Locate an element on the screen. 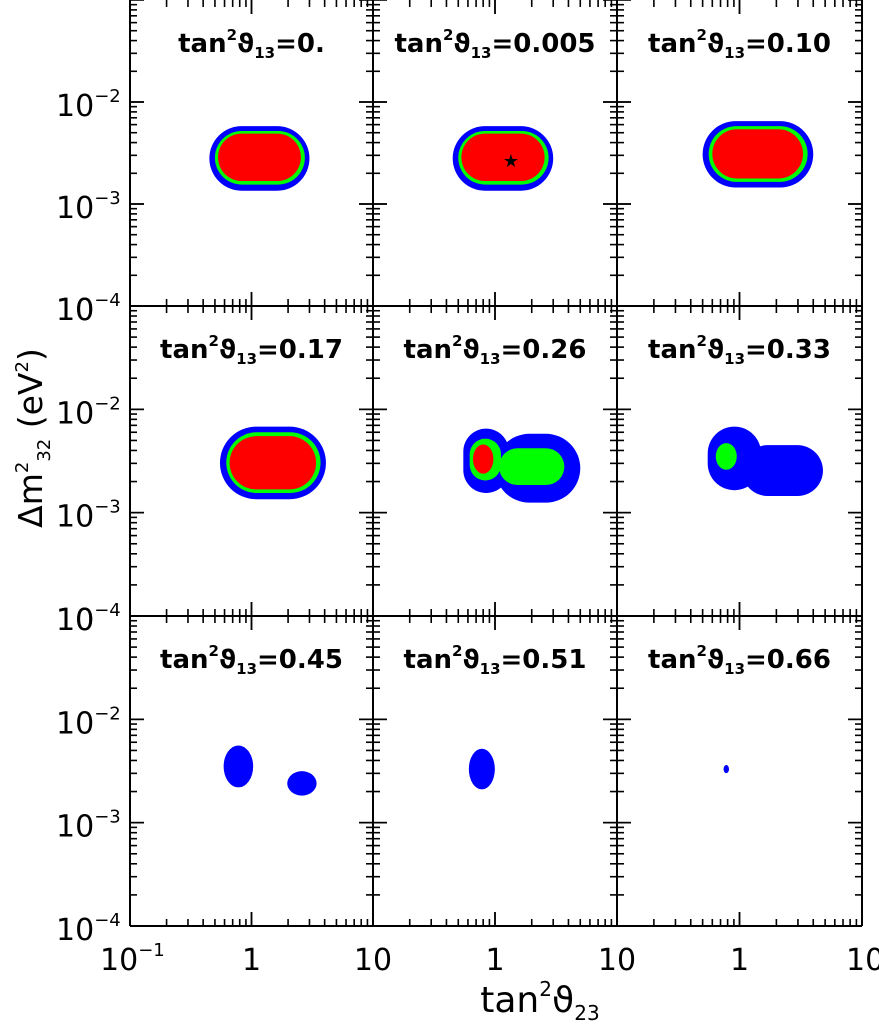 The image size is (879, 1028). x-axis-label-main: tan is located at coordinates (509, 1000).